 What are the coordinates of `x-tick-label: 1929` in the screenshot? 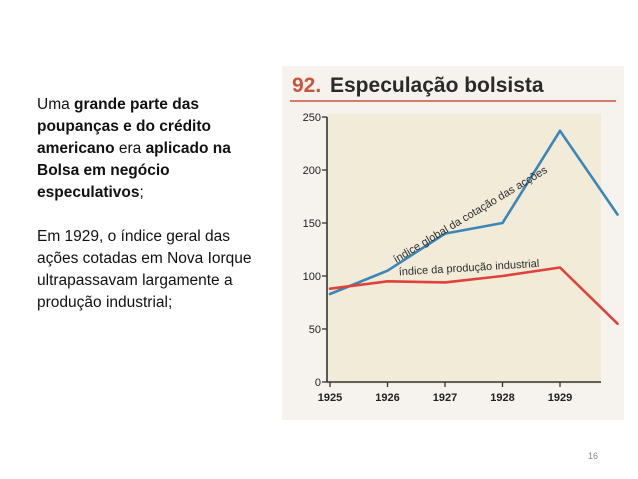 It's located at (560, 398).